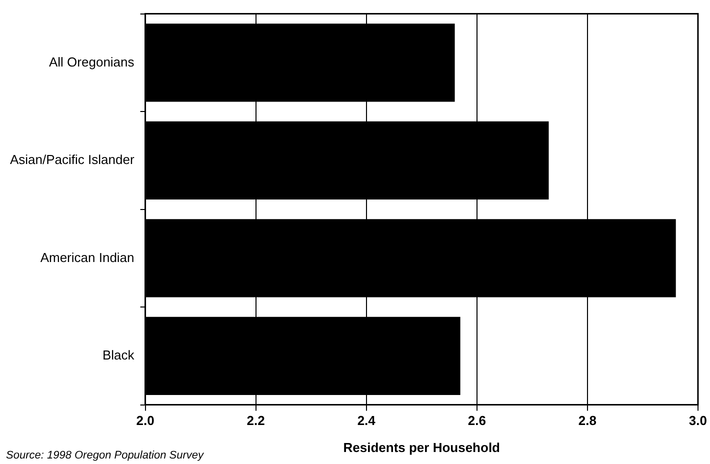 Image resolution: width=710 pixels, height=464 pixels. I want to click on y-tick-label: Black, so click(118, 355).